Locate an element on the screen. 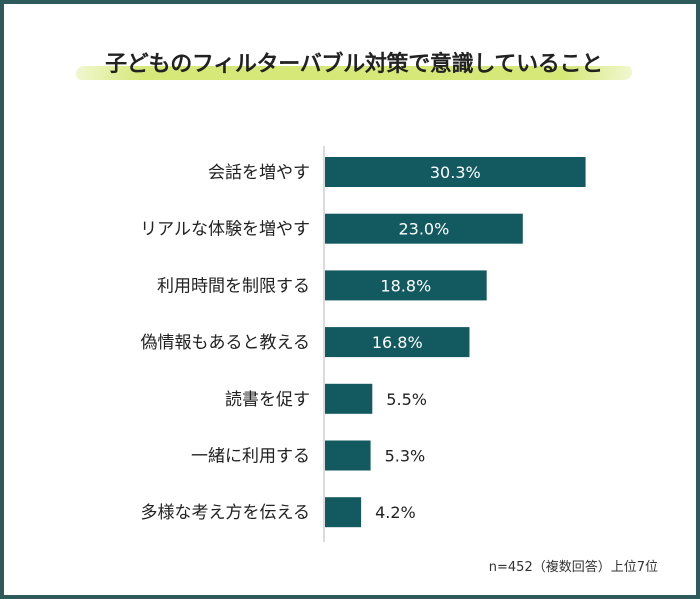 This screenshot has width=700, height=599. title-block: 子どものフィルターバブル対策で意識していること is located at coordinates (354, 65).